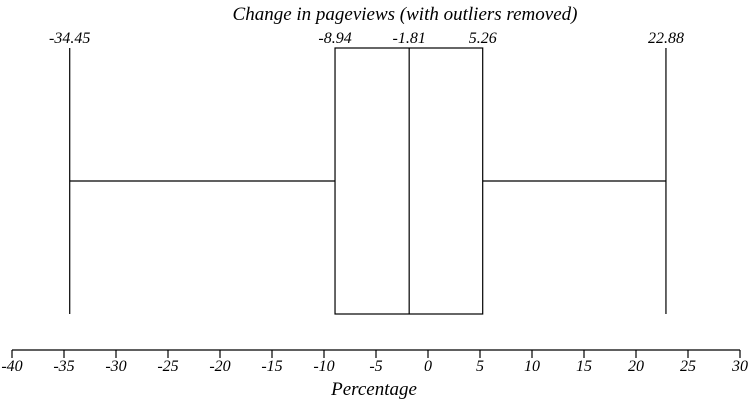 The height and width of the screenshot is (400, 750). What do you see at coordinates (69, 38) in the screenshot?
I see `value-label-whisker-low: -34.45` at bounding box center [69, 38].